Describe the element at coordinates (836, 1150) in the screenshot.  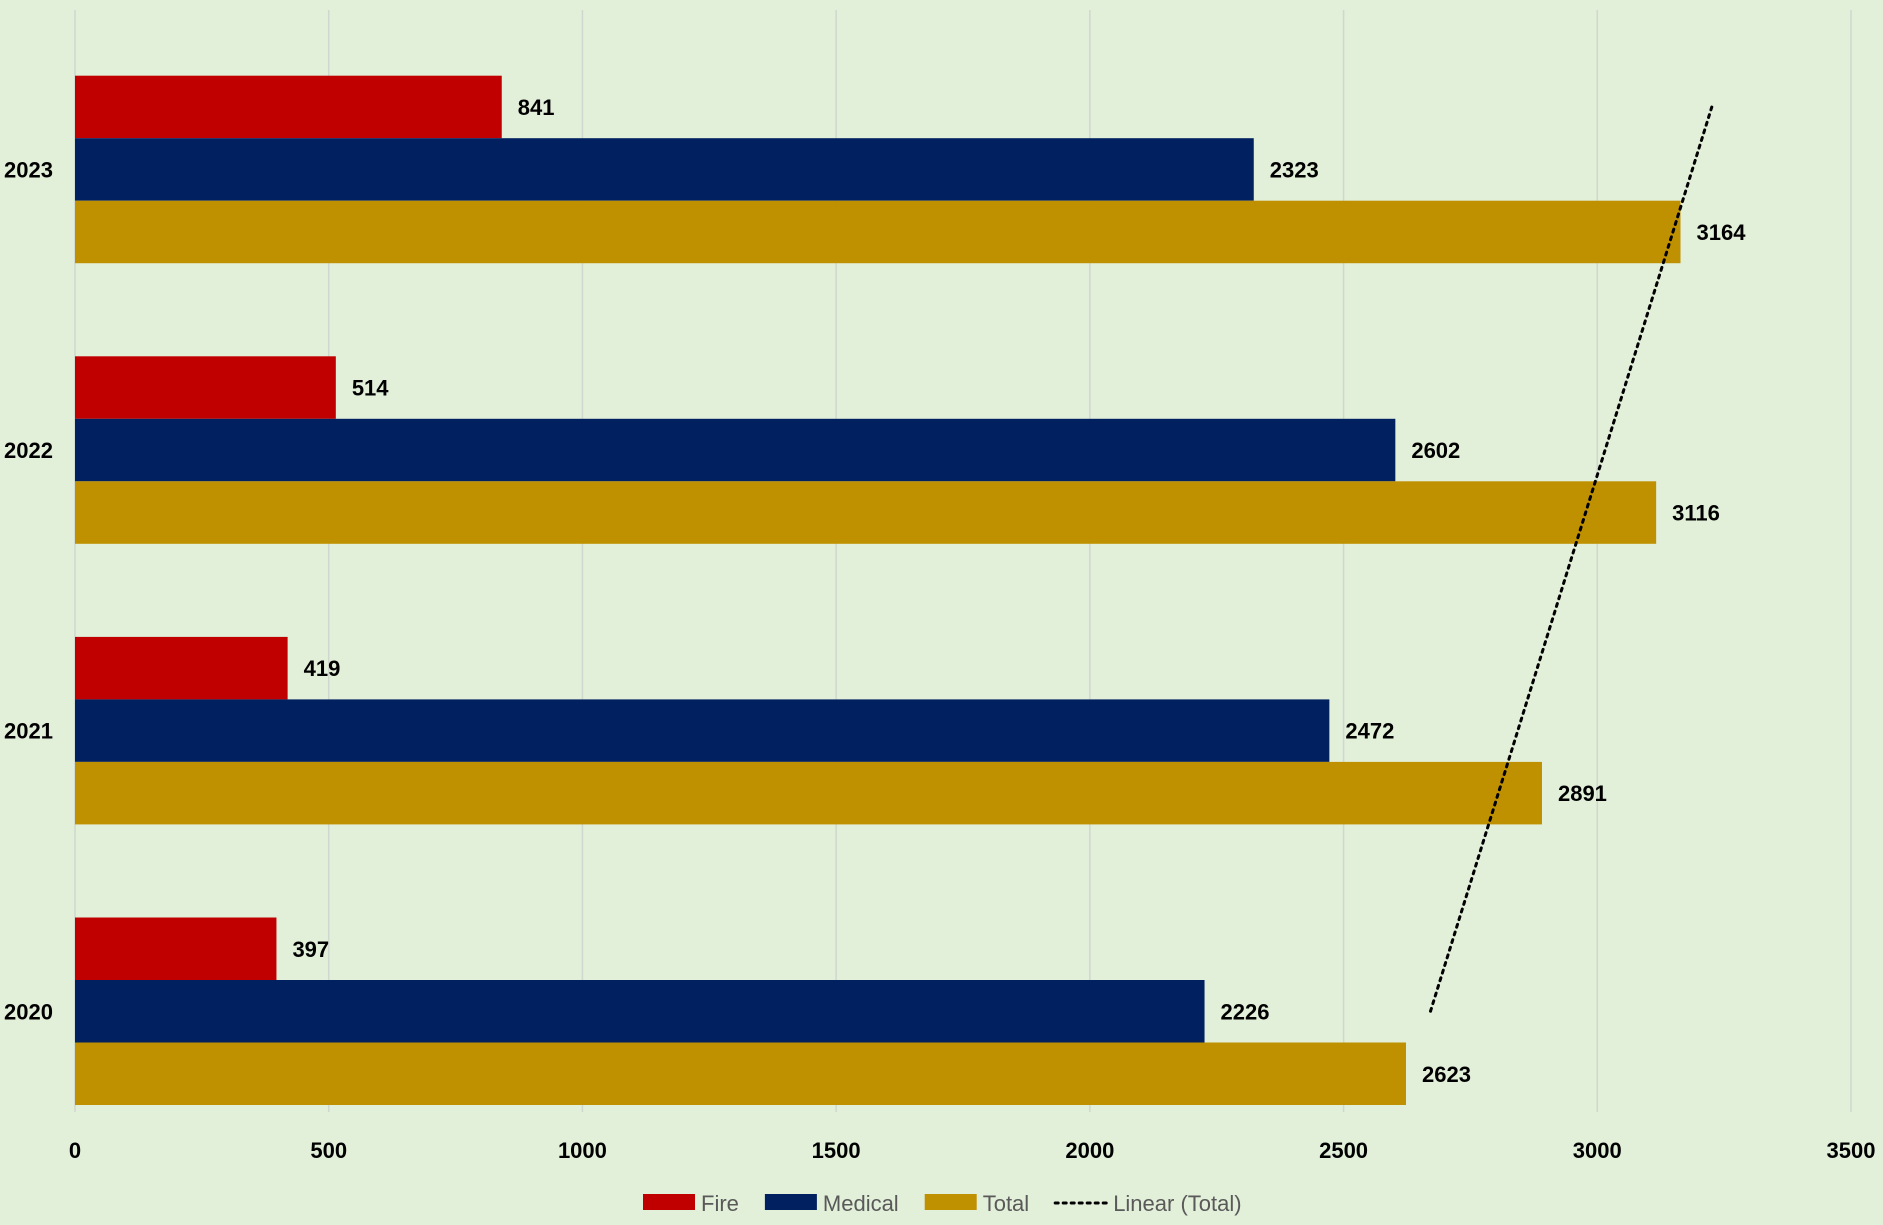
I see `x-tick-label: 1500` at that location.